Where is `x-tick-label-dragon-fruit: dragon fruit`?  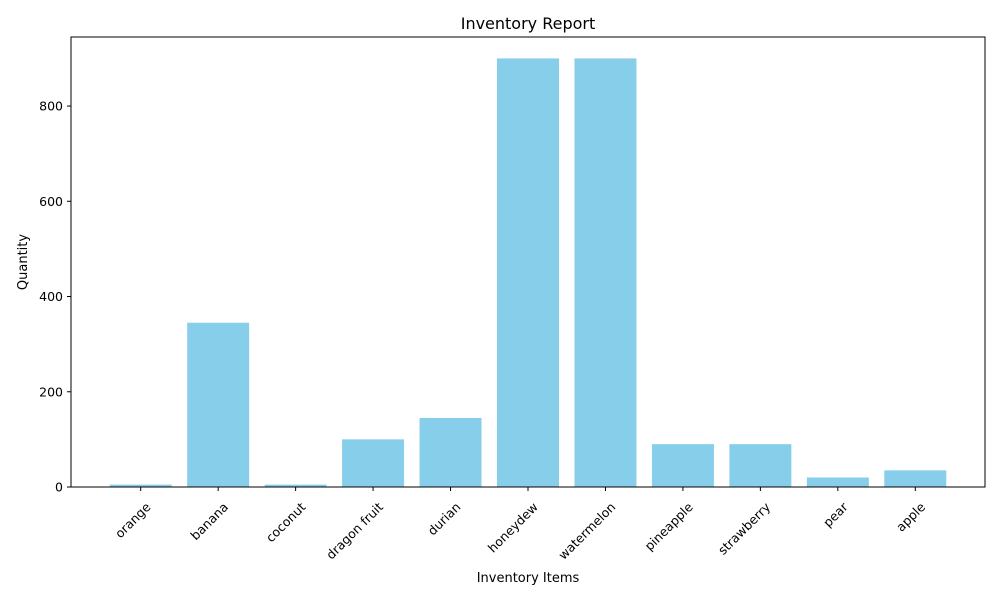
x-tick-label-dragon-fruit: dragon fruit is located at coordinates (354, 530).